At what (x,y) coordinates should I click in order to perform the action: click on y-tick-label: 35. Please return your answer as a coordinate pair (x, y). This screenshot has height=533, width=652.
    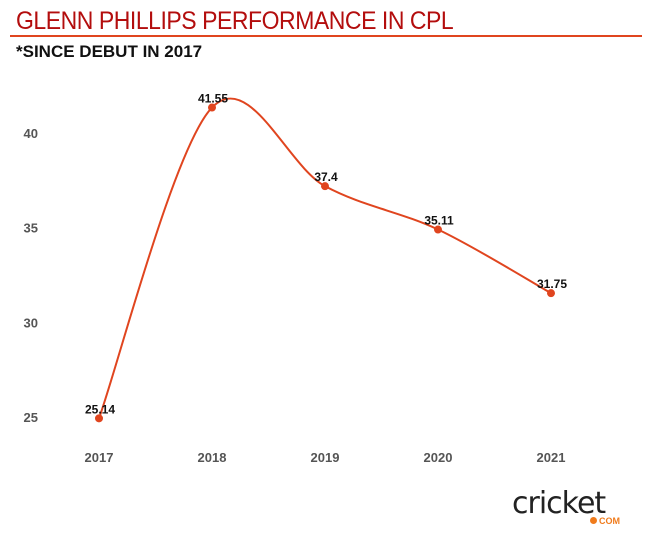
    Looking at the image, I should click on (31, 228).